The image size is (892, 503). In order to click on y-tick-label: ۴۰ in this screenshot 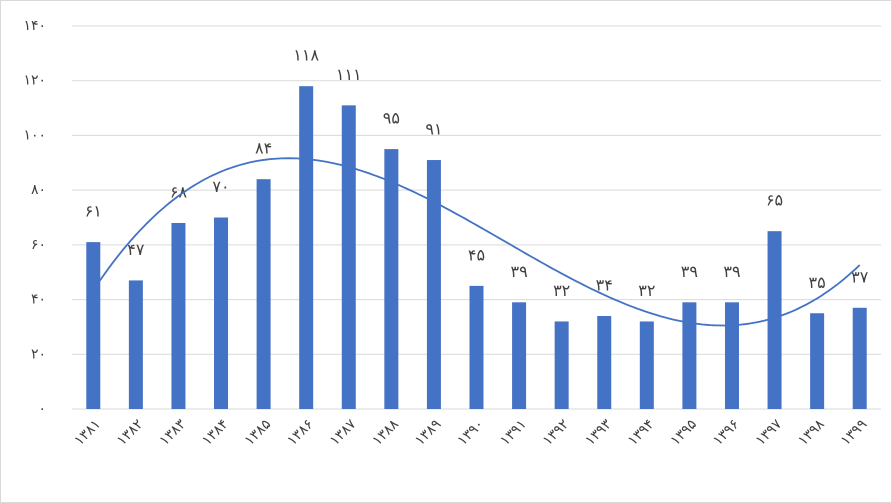, I will do `click(38, 300)`.